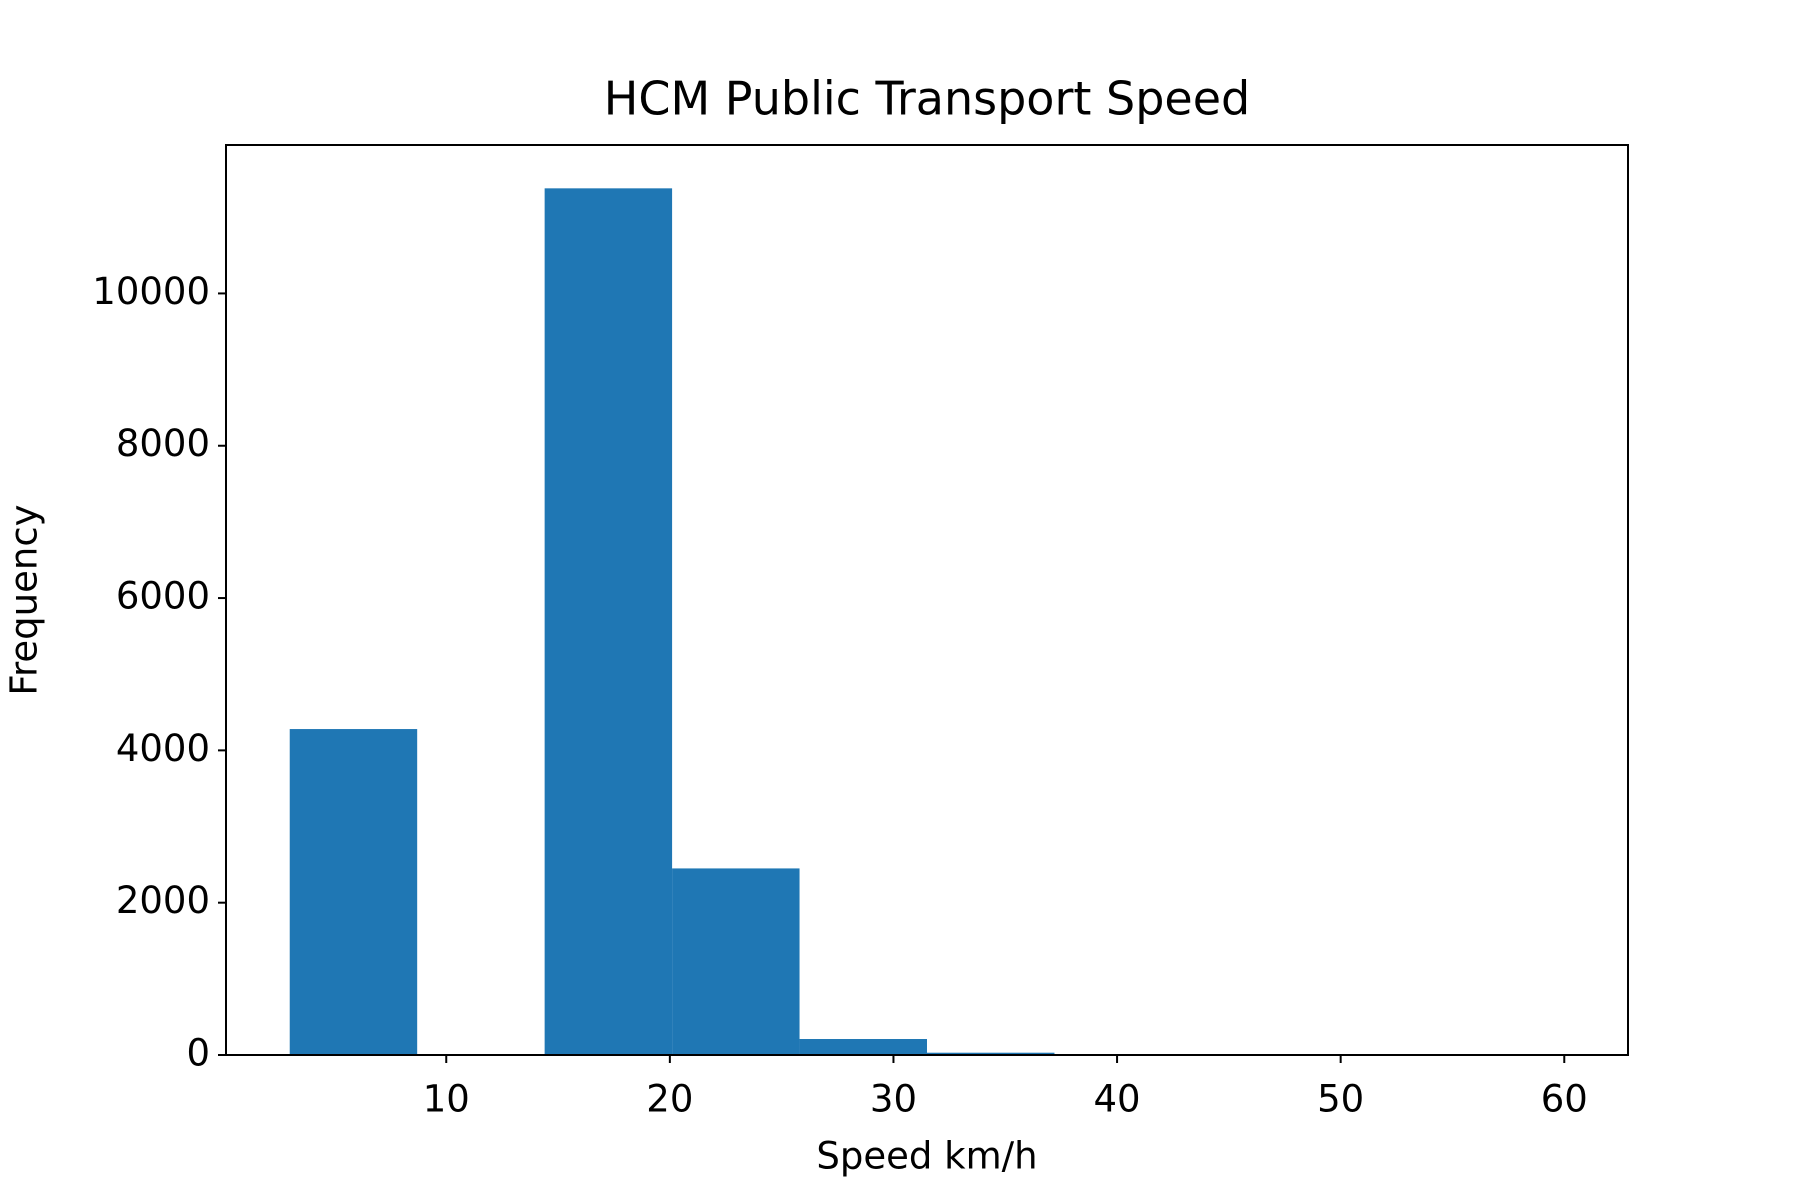 The height and width of the screenshot is (1200, 1800). I want to click on y-tick-label: 10000, so click(151, 291).